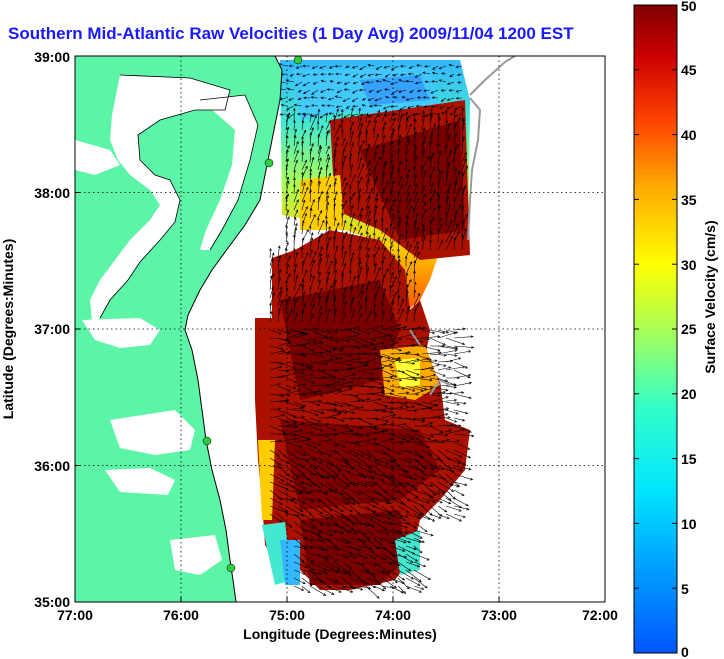 This screenshot has width=724, height=659. What do you see at coordinates (298, 60) in the screenshot?
I see `station-marker` at bounding box center [298, 60].